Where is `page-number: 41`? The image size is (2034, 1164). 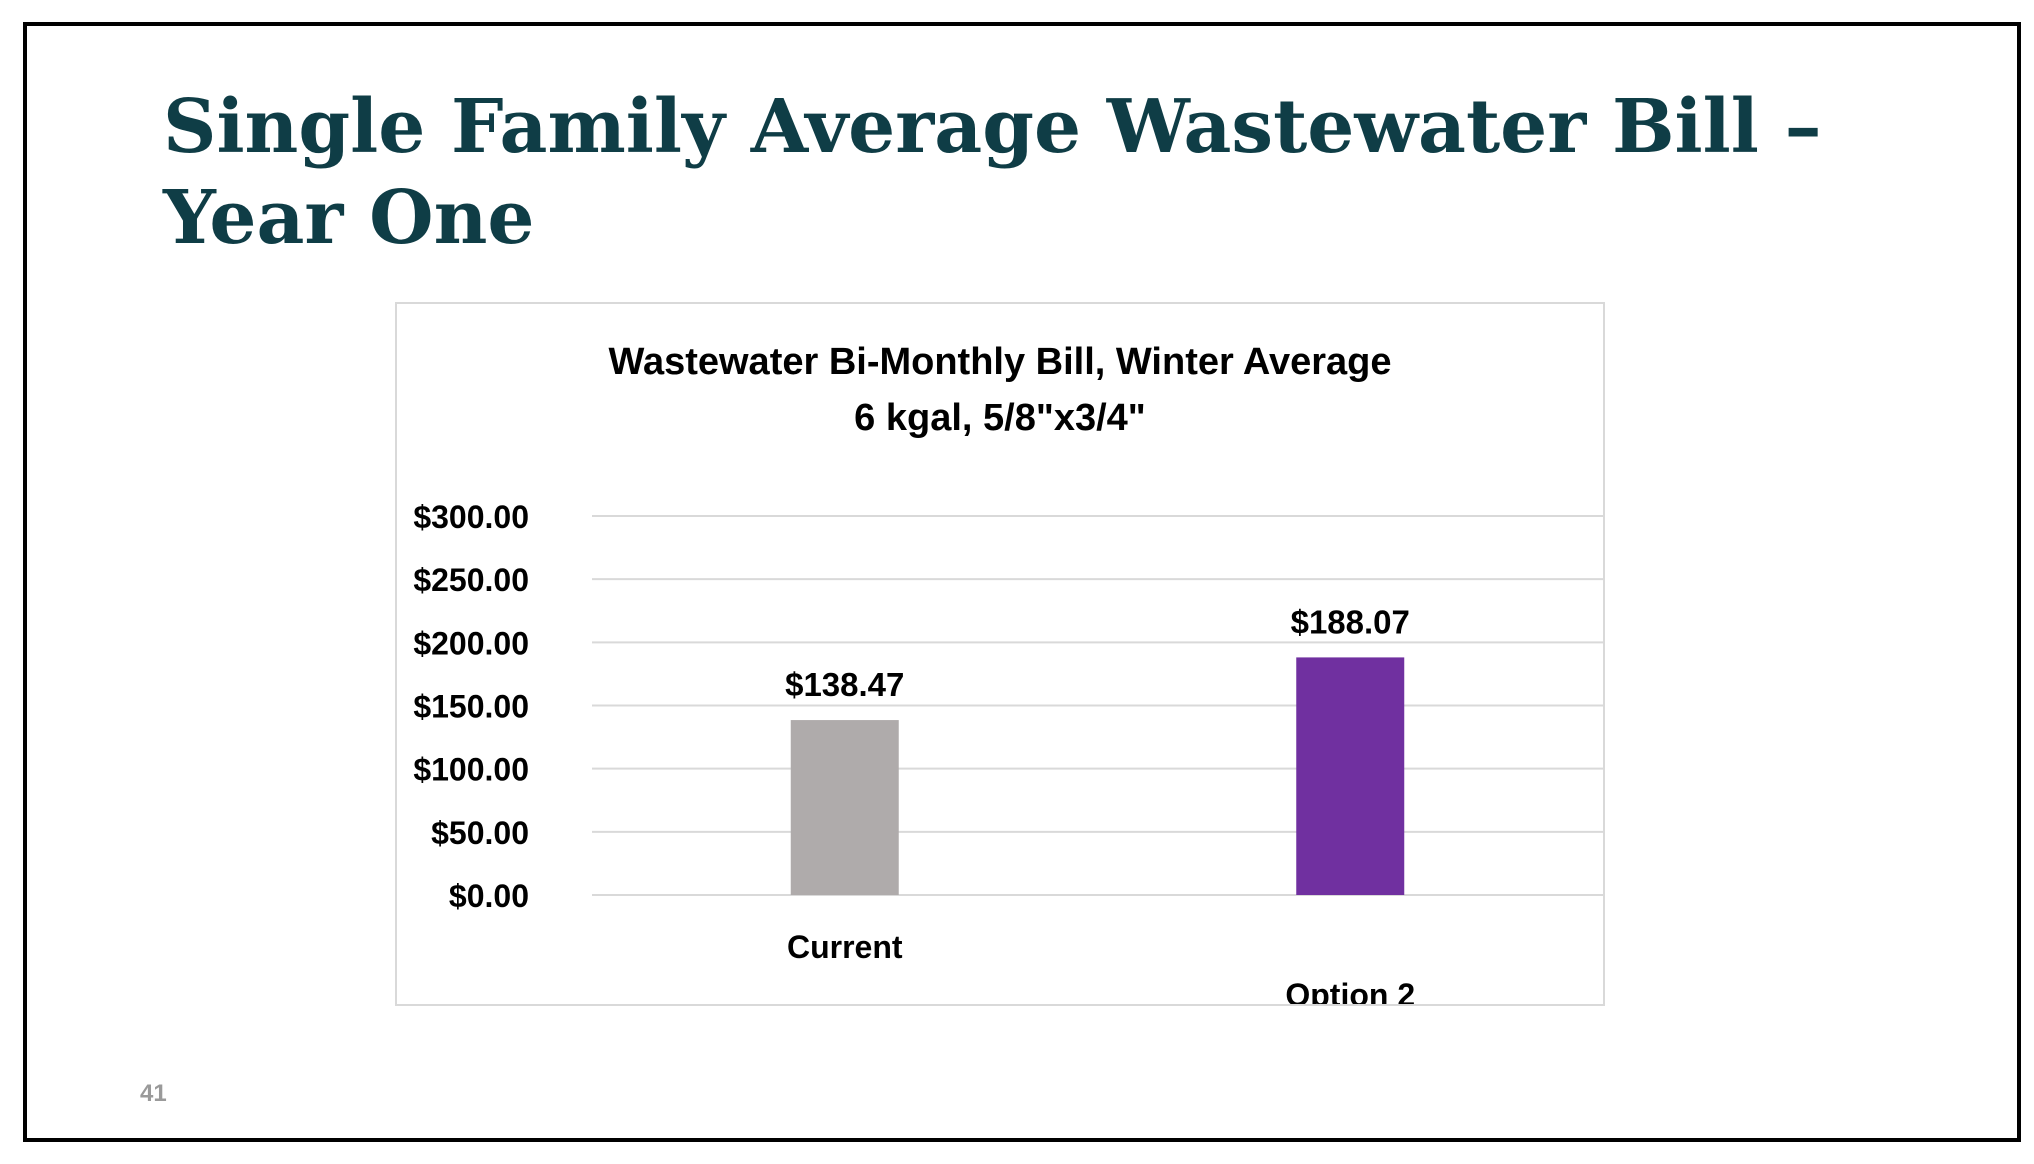 page-number: 41 is located at coordinates (153, 1093).